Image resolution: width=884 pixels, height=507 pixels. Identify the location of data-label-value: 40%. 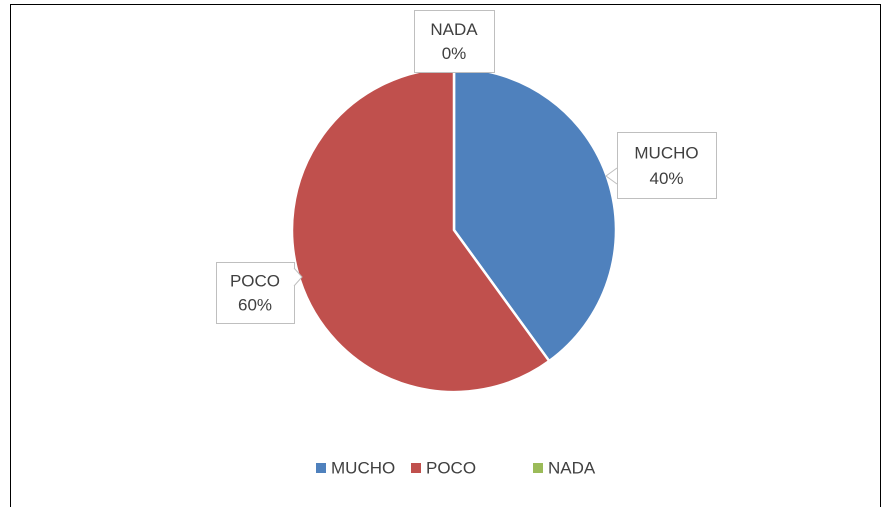
(666, 178).